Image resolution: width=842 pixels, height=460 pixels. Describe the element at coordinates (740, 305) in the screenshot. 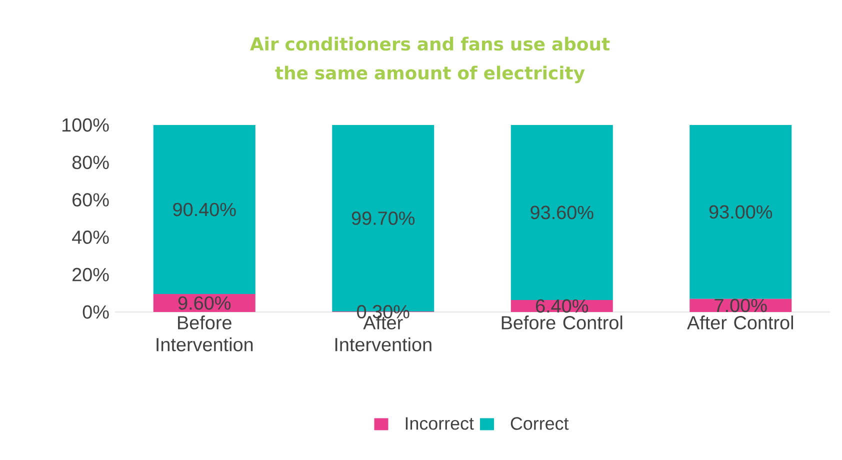

I see `data-label: 7.00%` at that location.